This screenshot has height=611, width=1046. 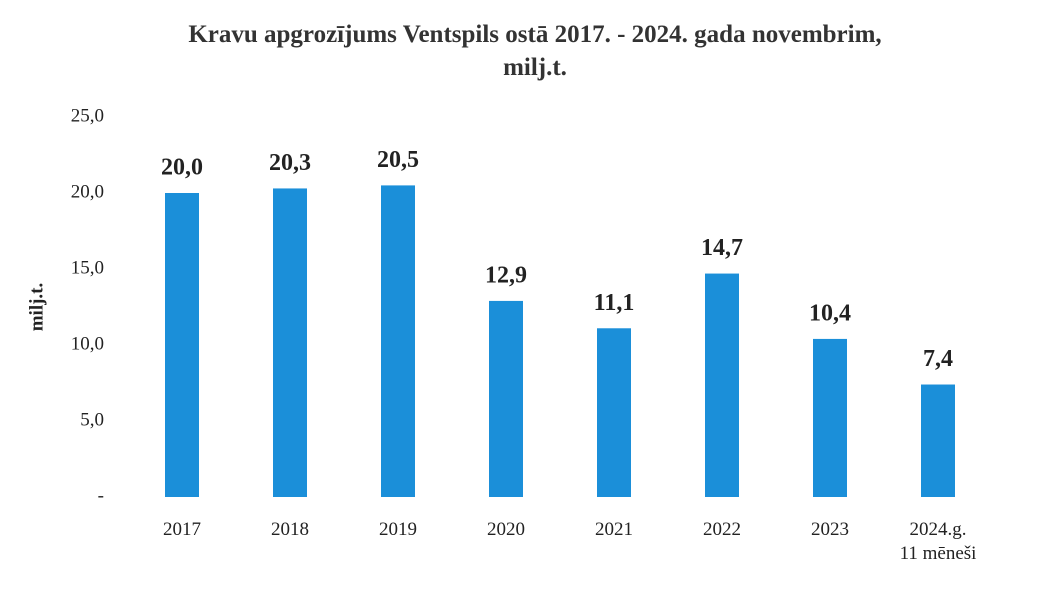 I want to click on y-tick-label: 15,0, so click(x=87, y=267).